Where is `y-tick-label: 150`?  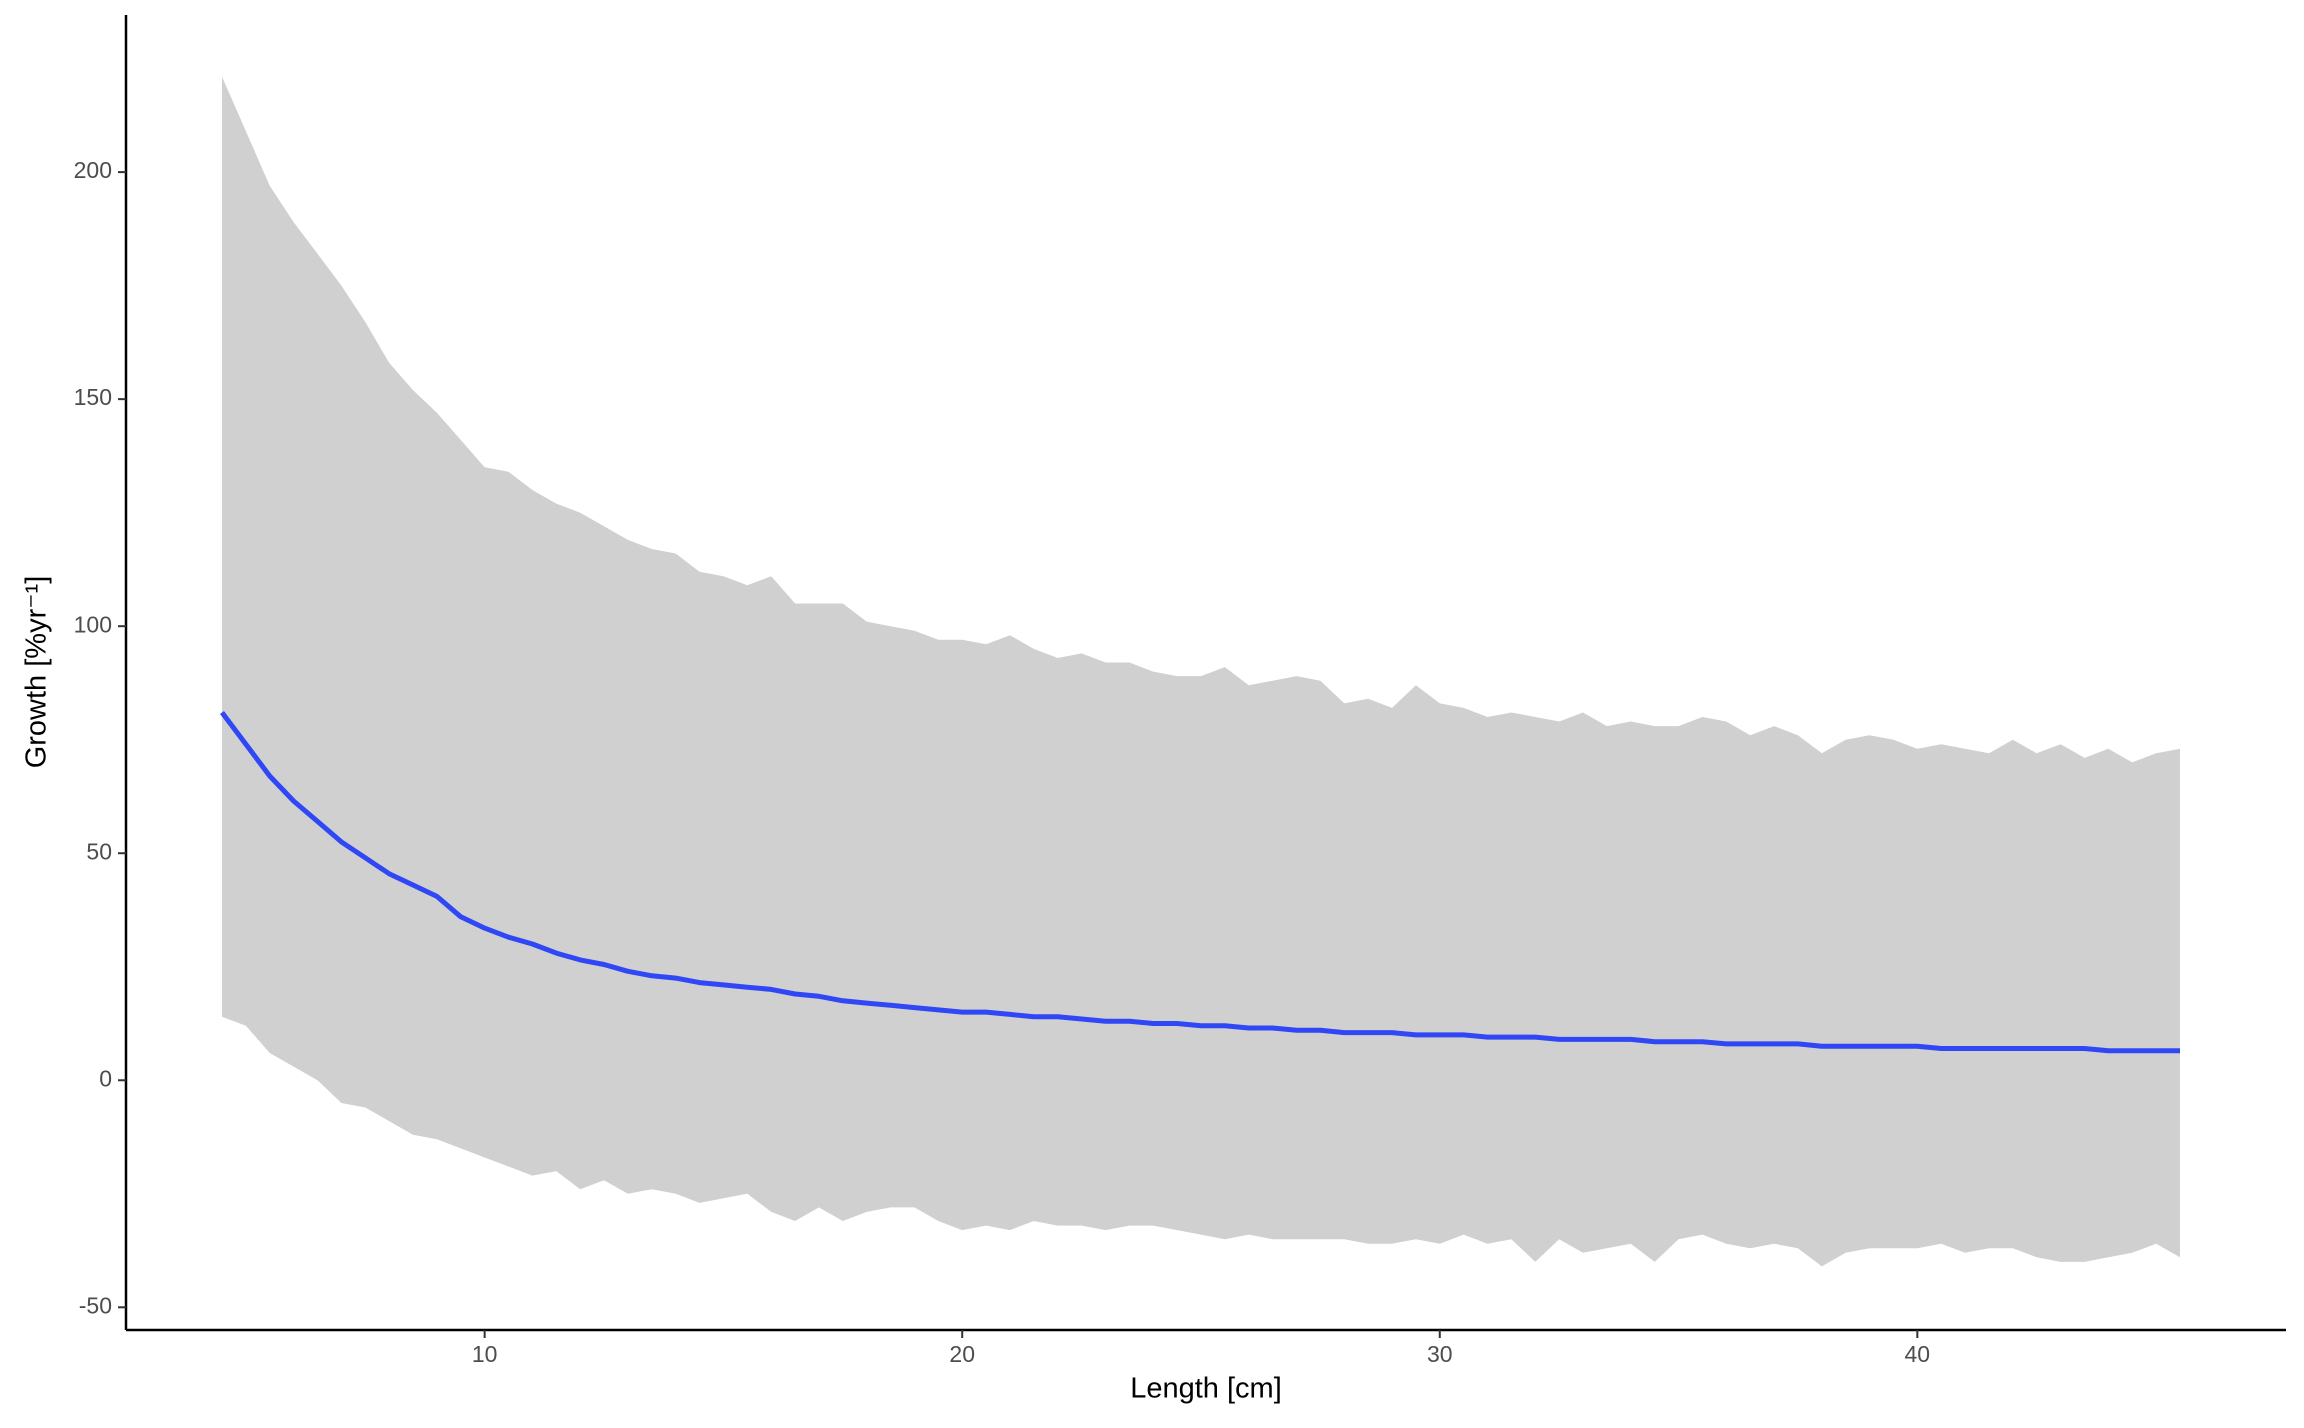
y-tick-label: 150 is located at coordinates (93, 397).